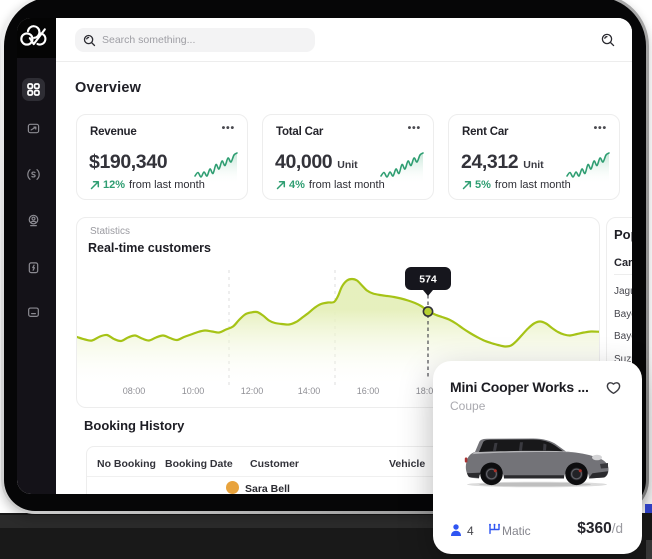 Image resolution: width=652 pixels, height=559 pixels. Describe the element at coordinates (427, 391) in the screenshot. I see `svg-text: 18:00` at that location.